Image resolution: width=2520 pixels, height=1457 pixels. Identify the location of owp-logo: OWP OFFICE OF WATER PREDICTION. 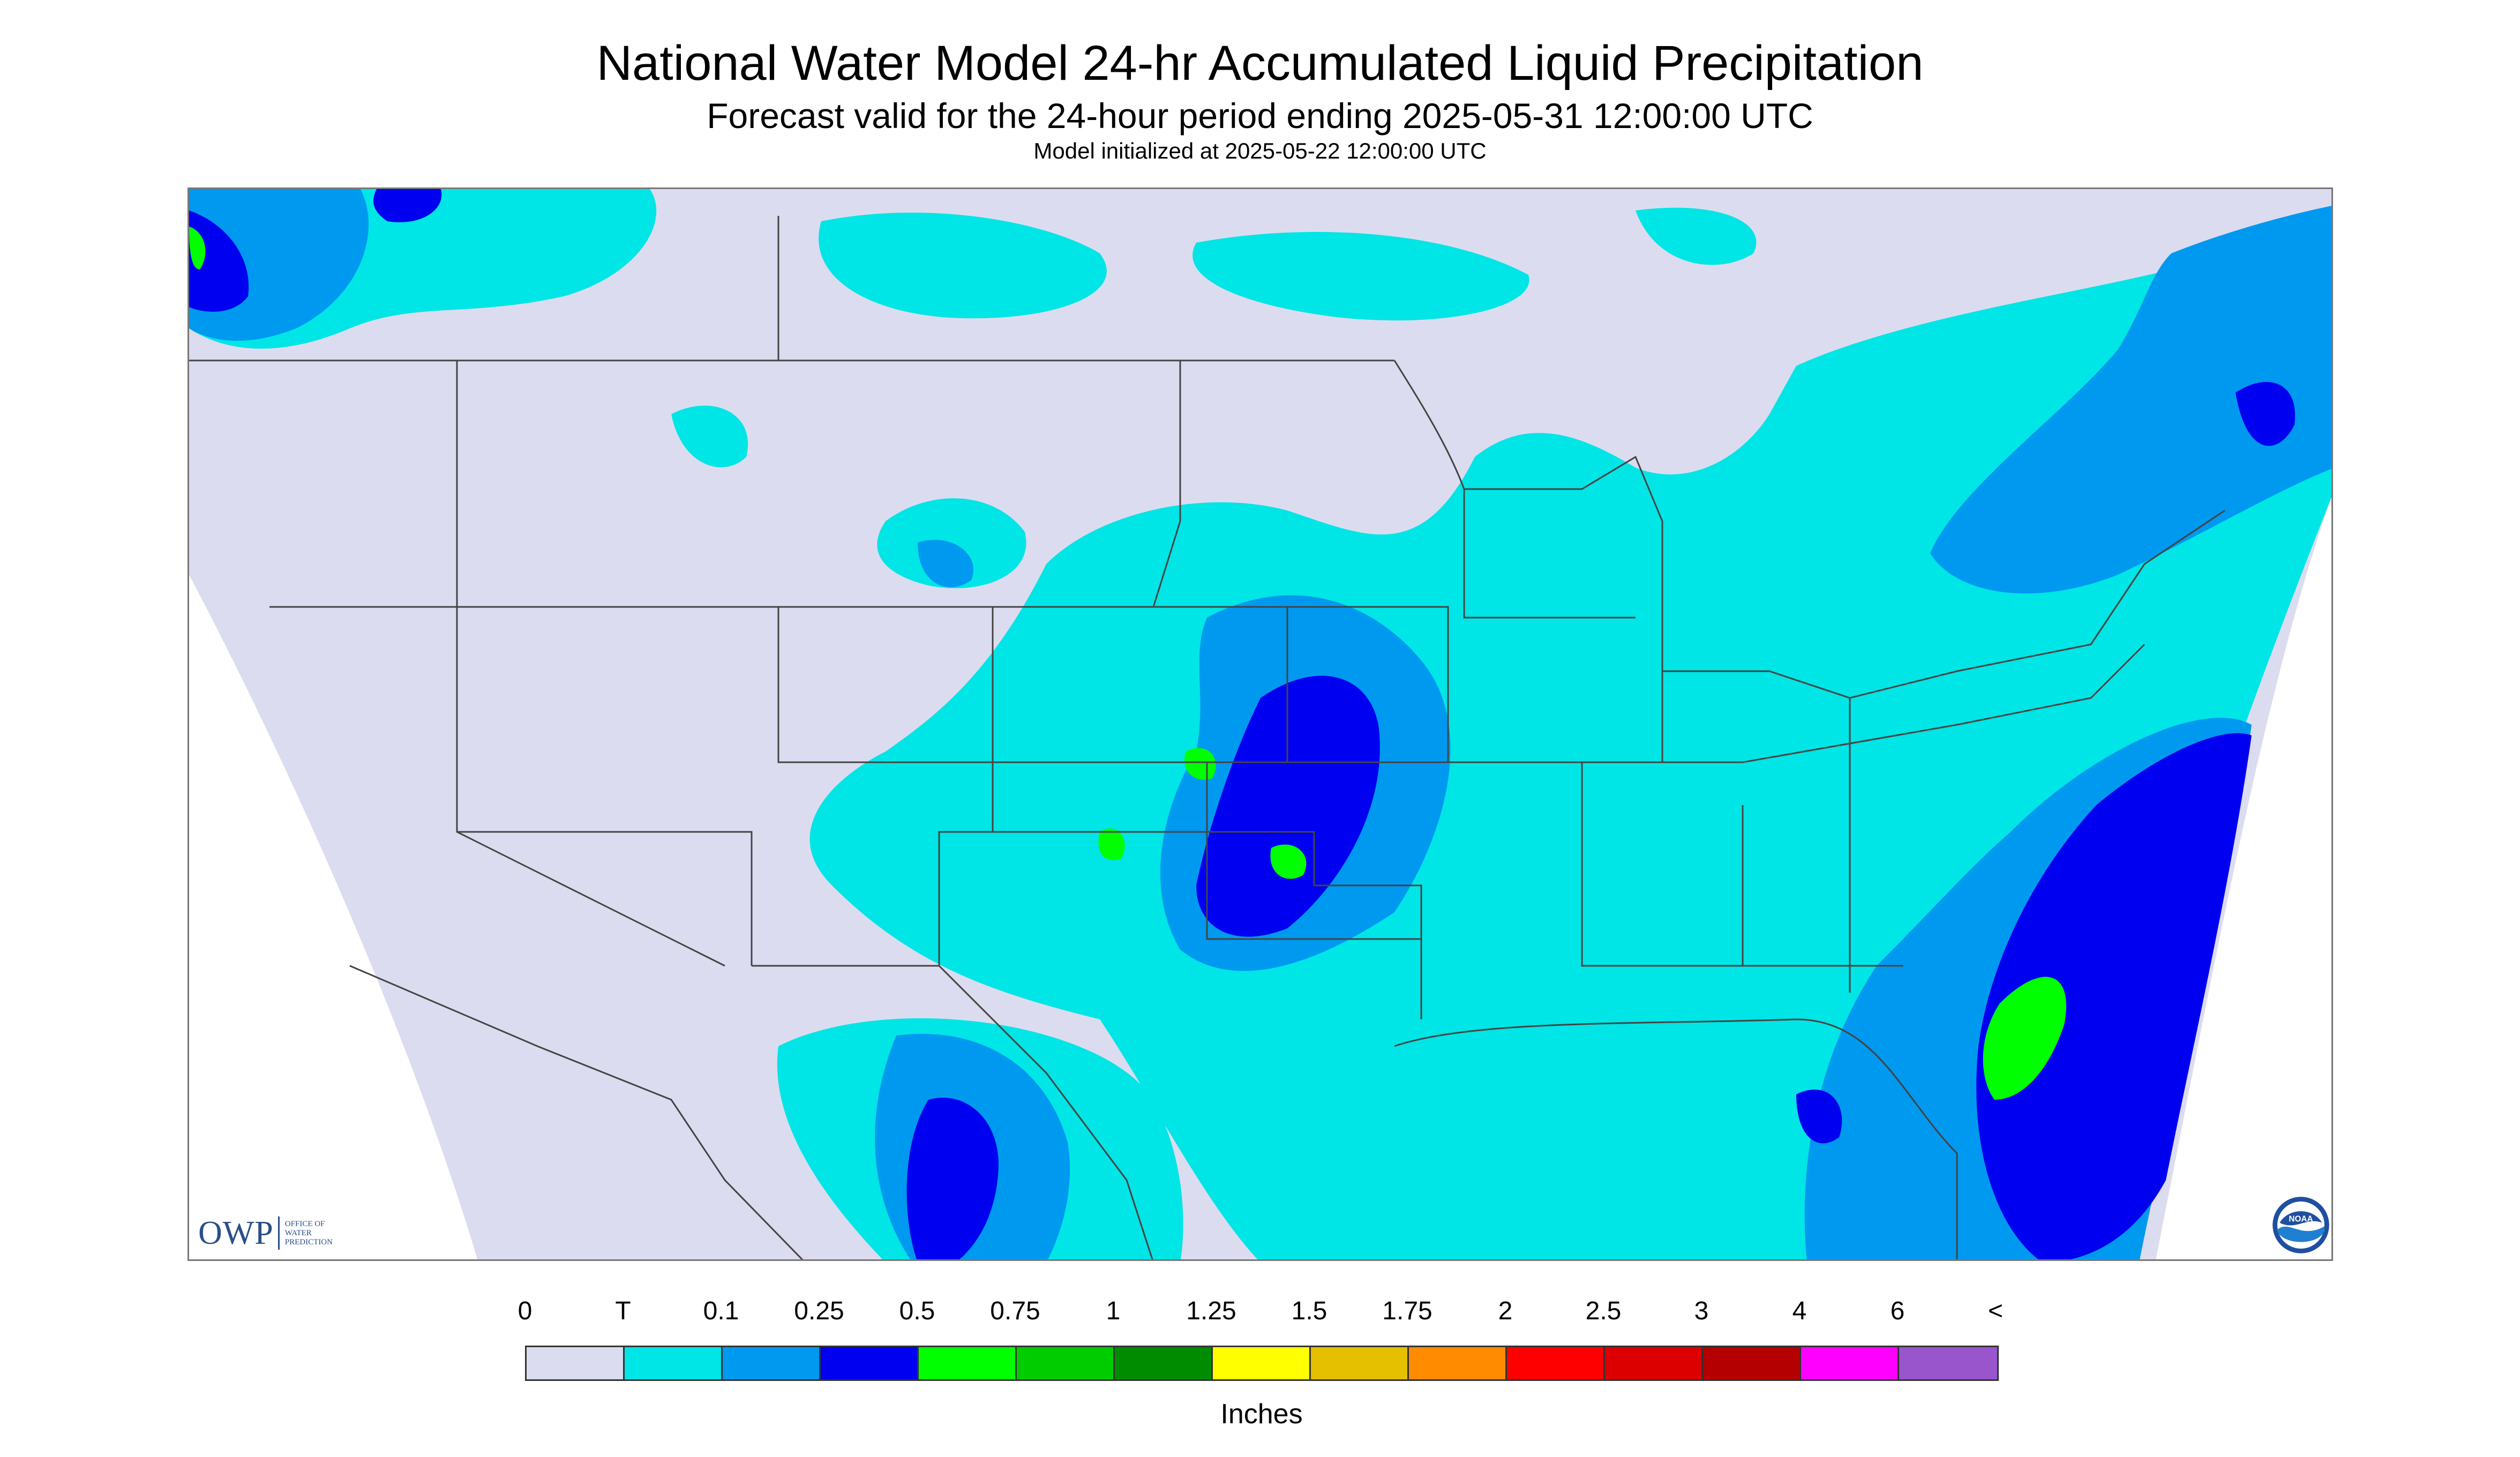
(273, 1233).